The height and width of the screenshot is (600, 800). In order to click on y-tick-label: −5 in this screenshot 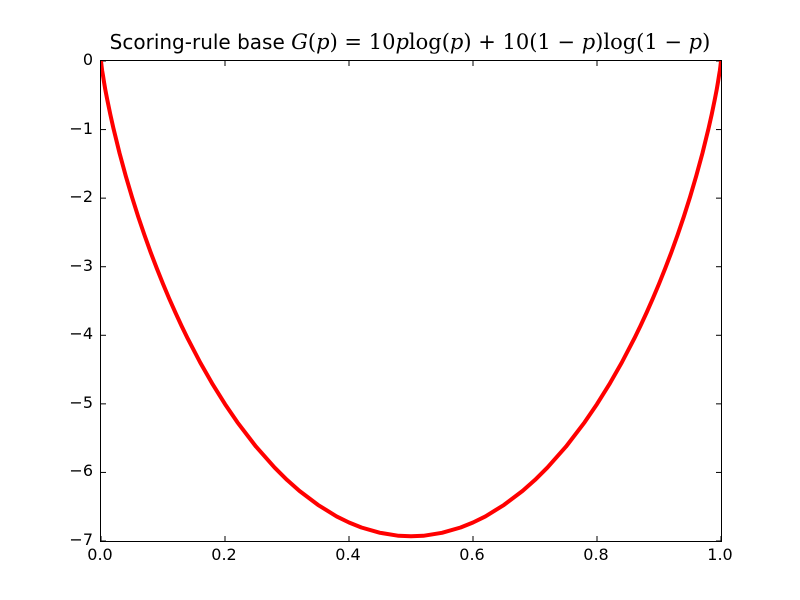, I will do `click(81, 402)`.